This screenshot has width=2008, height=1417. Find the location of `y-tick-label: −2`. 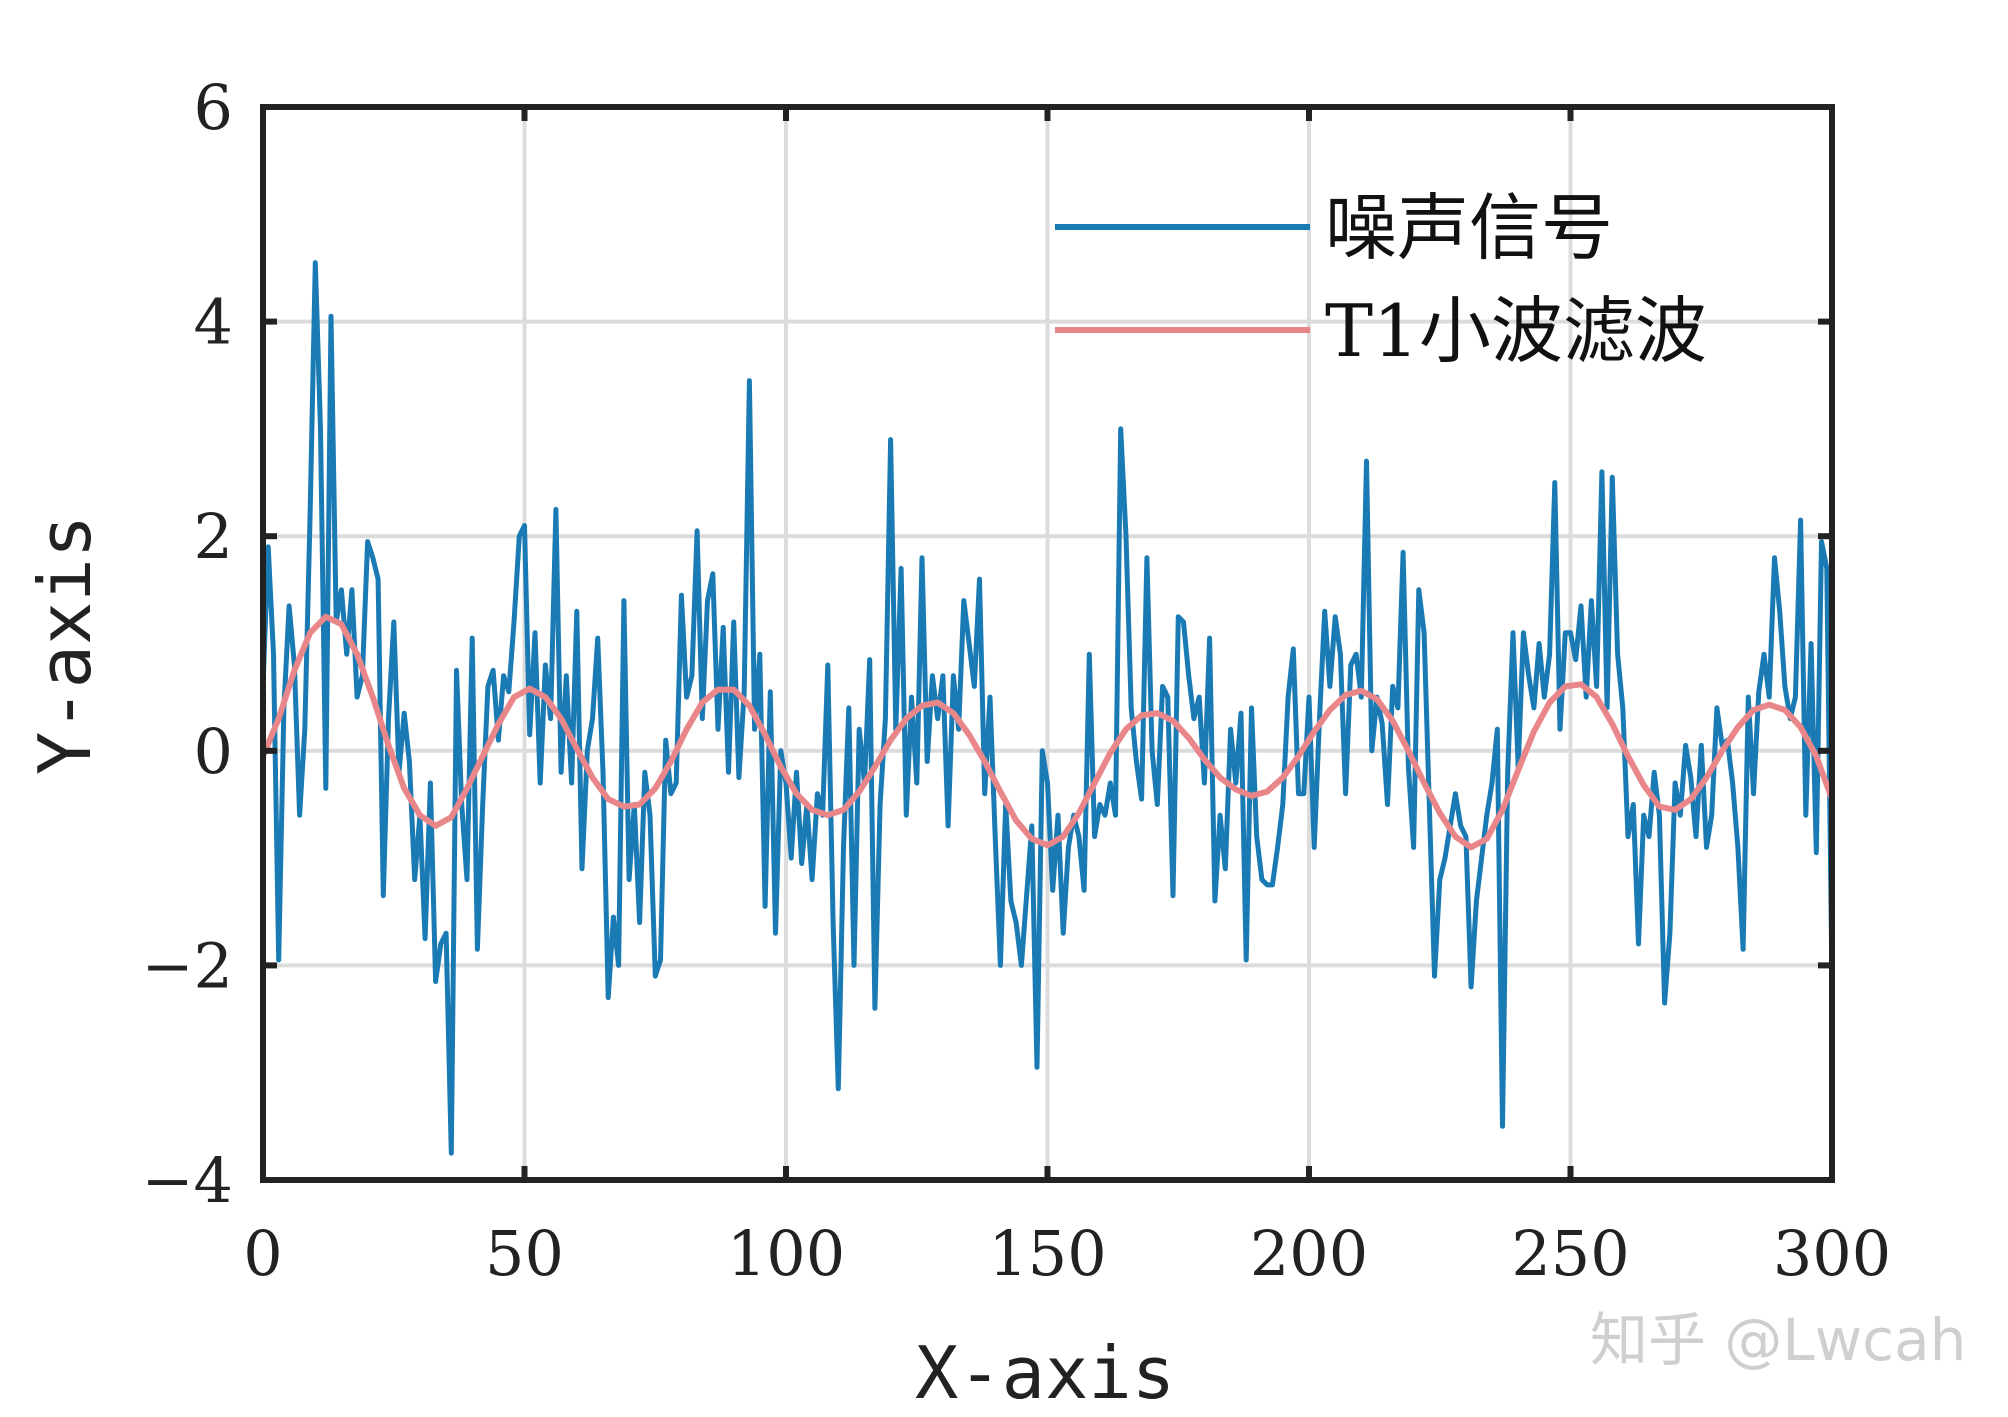

y-tick-label: −2 is located at coordinates (187, 965).